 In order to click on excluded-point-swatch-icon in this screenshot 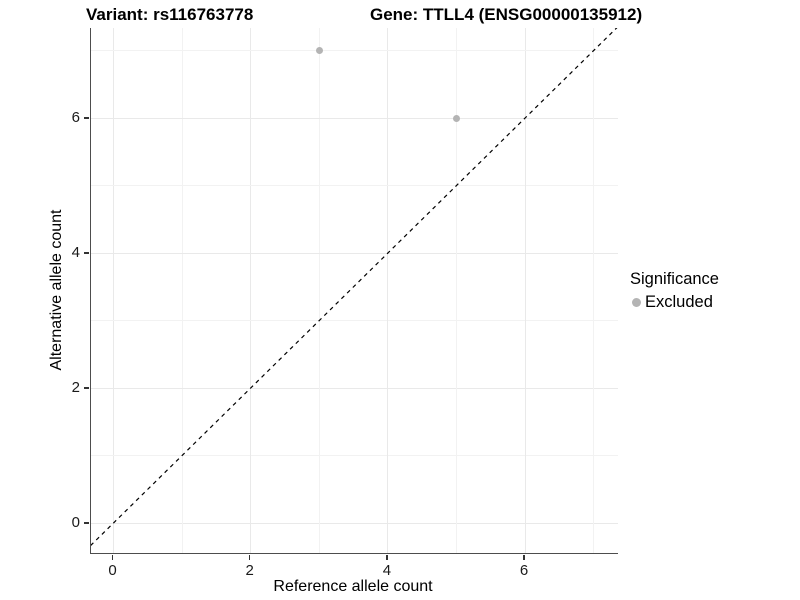, I will do `click(636, 302)`.